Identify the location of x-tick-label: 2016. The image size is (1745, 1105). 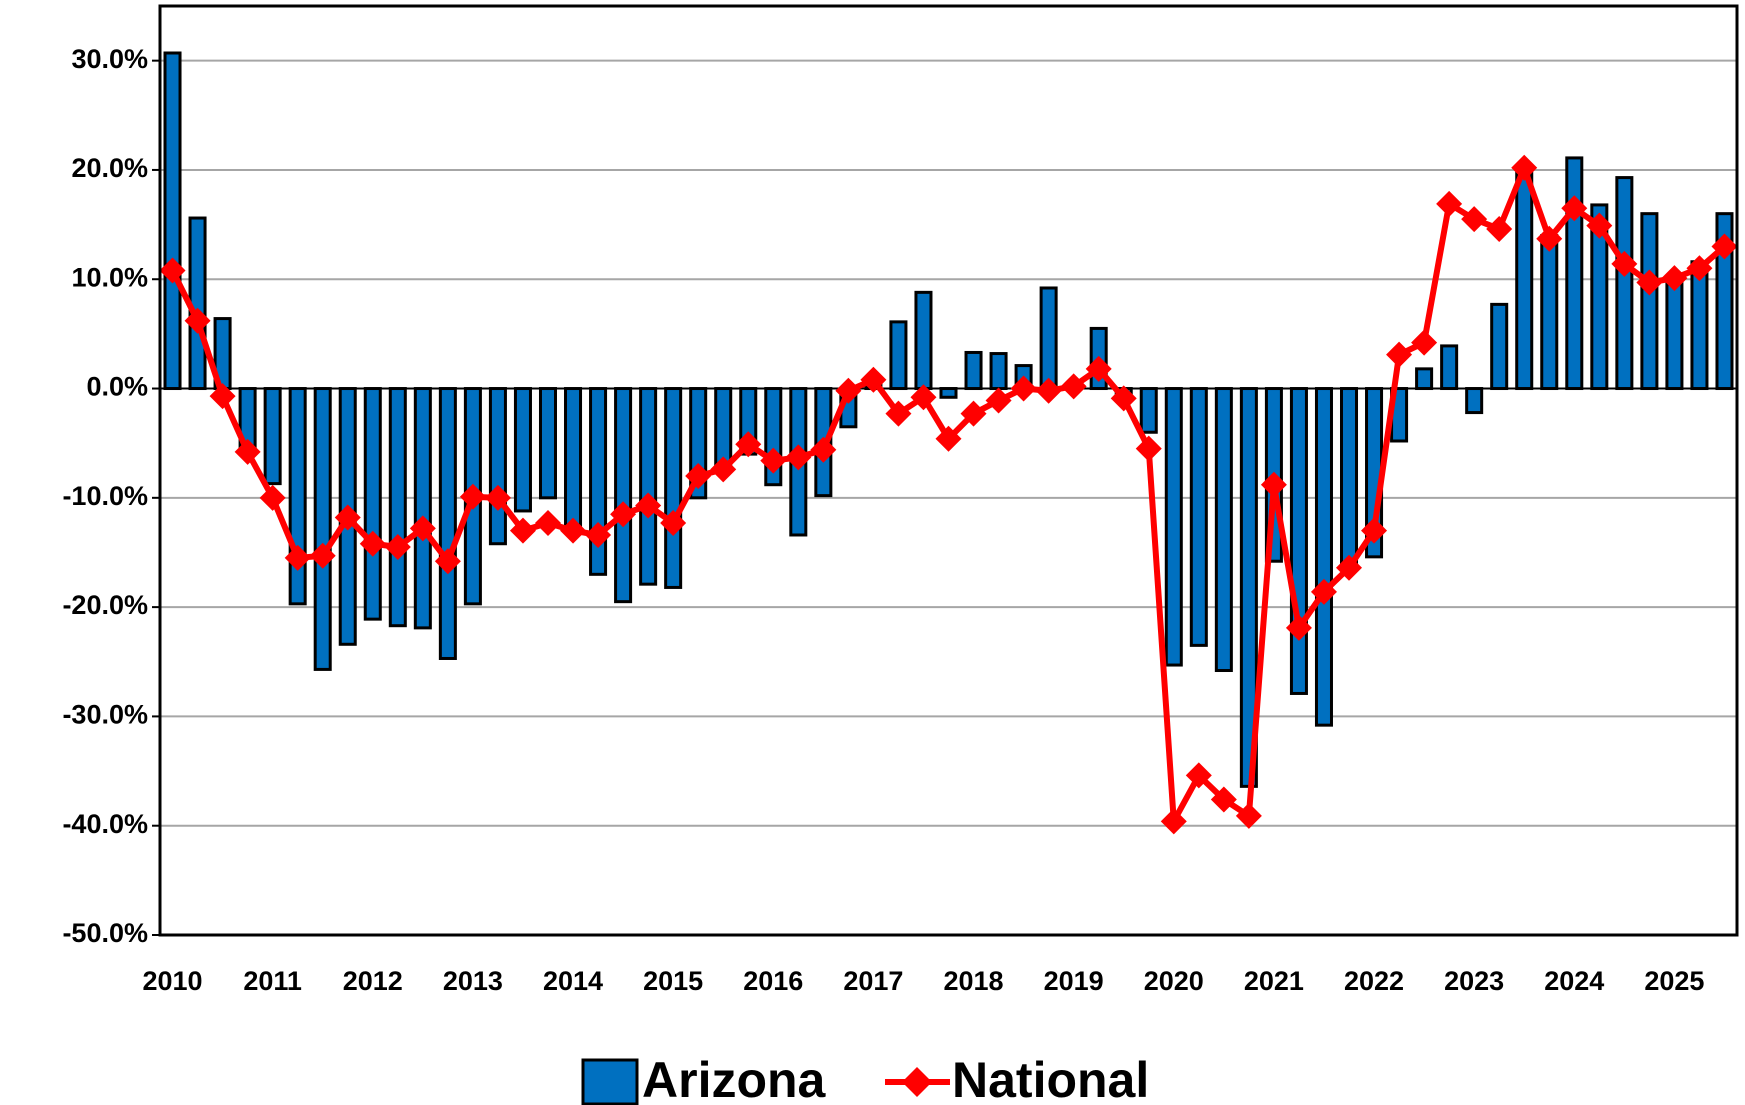
(773, 981).